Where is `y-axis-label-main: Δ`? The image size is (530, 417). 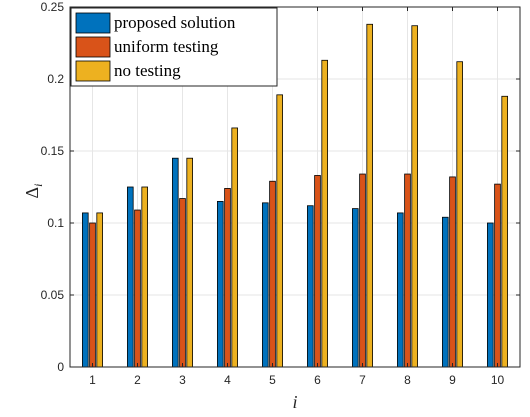 y-axis-label-main: Δ is located at coordinates (32, 193).